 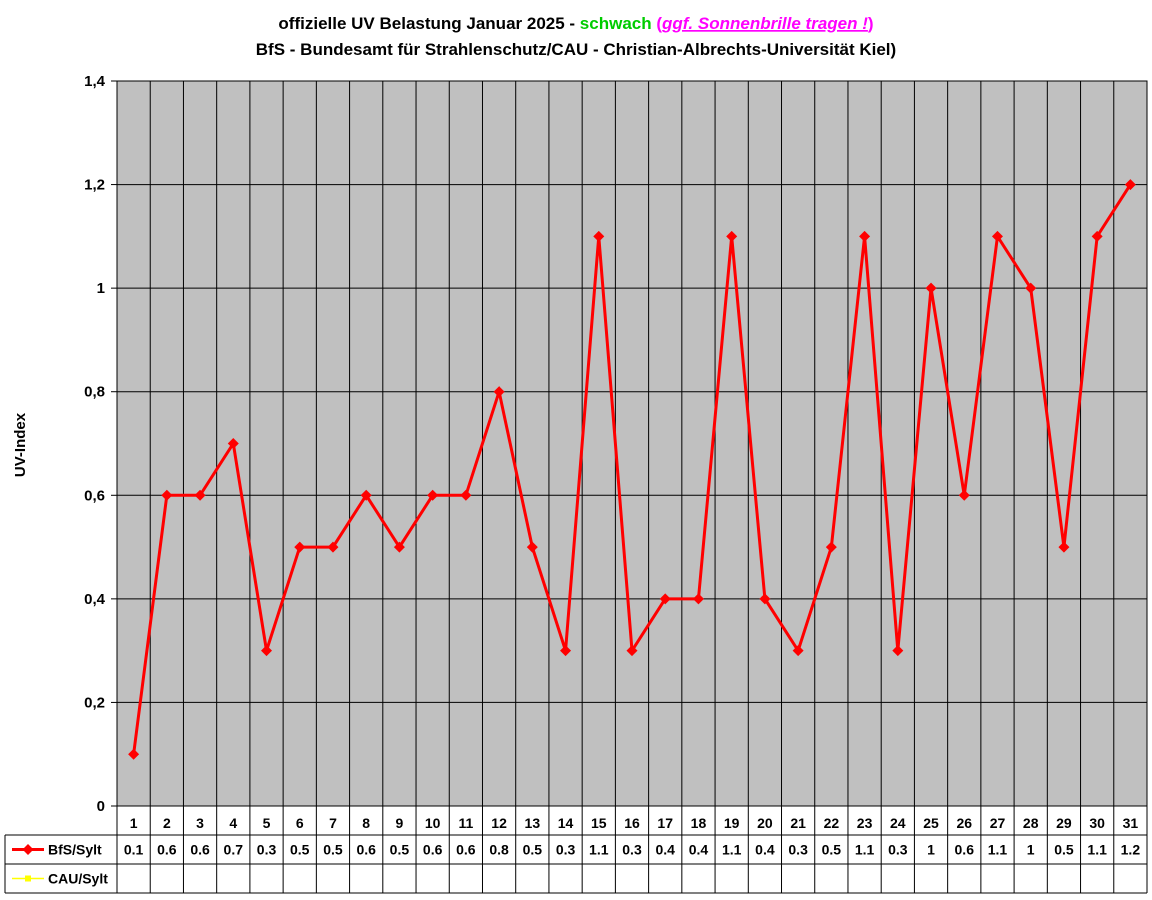 I want to click on x-tick-label: 11, so click(x=465, y=823).